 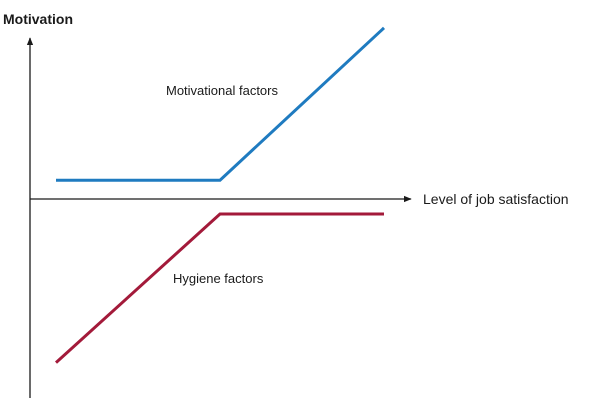 What do you see at coordinates (38, 19) in the screenshot?
I see `y-axis-title: Motivation` at bounding box center [38, 19].